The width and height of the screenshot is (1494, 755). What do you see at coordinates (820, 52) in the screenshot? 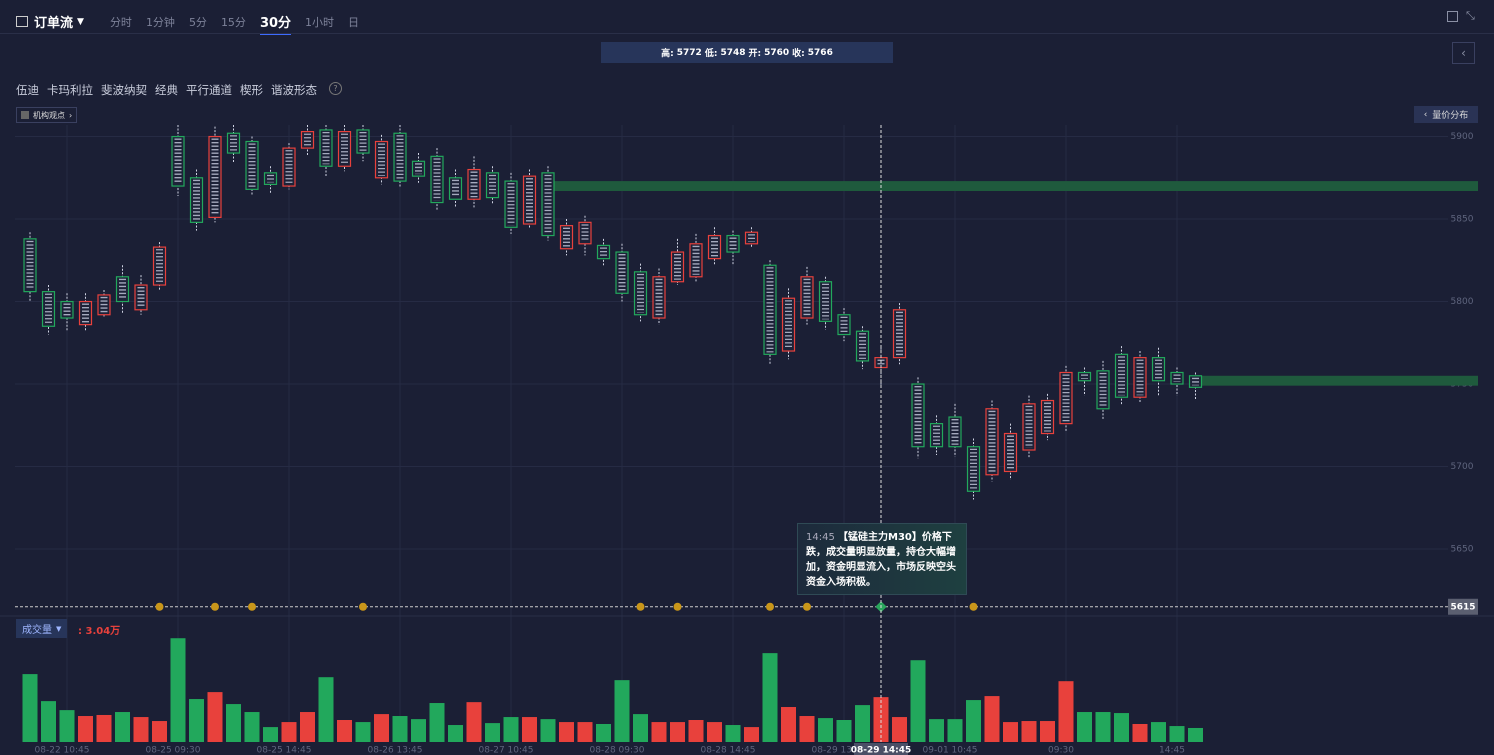
I see `info-value: 5766` at bounding box center [820, 52].